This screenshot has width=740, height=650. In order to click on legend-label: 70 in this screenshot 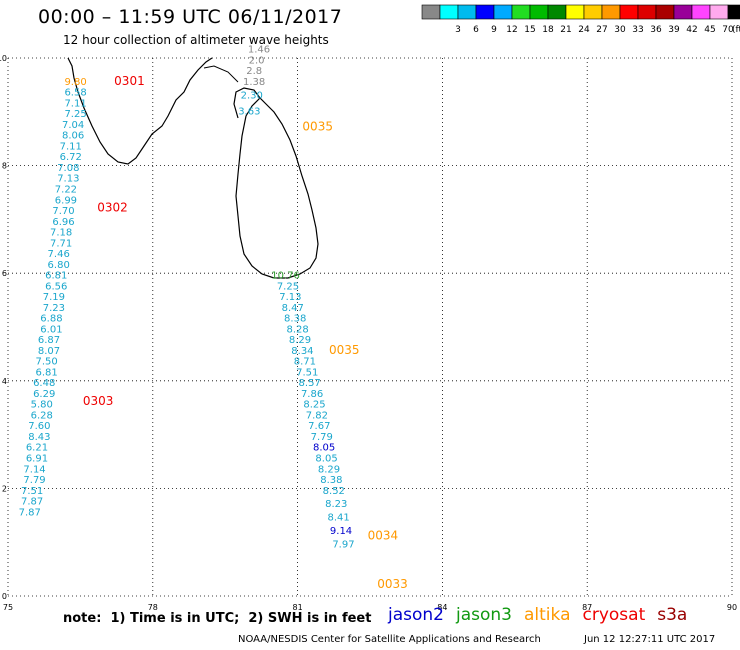, I will do `click(728, 30)`.